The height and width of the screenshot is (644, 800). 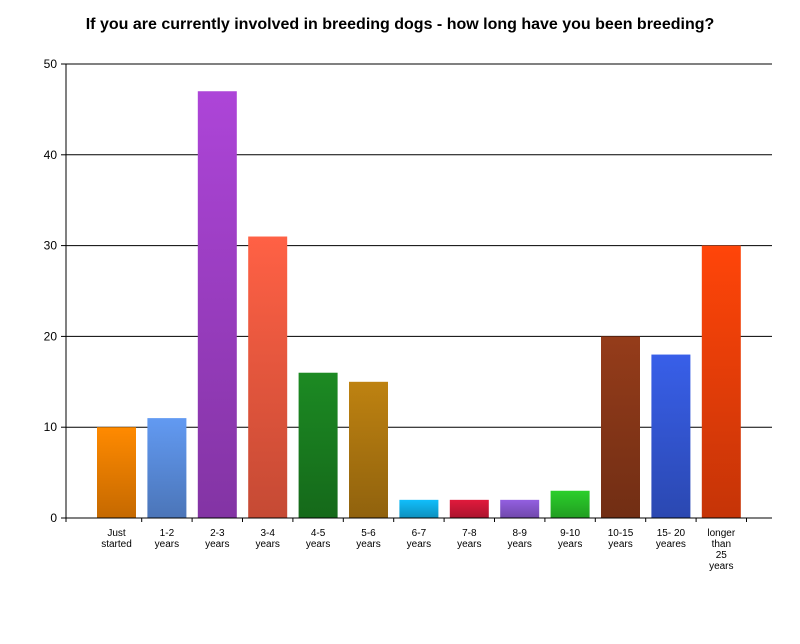 What do you see at coordinates (570, 539) in the screenshot?
I see `x-category-label: 9-10 years` at bounding box center [570, 539].